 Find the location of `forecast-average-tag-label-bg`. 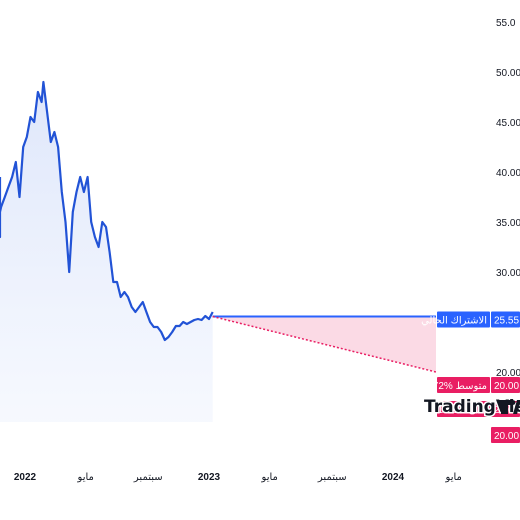

forecast-average-tag-label-bg is located at coordinates (463, 385).